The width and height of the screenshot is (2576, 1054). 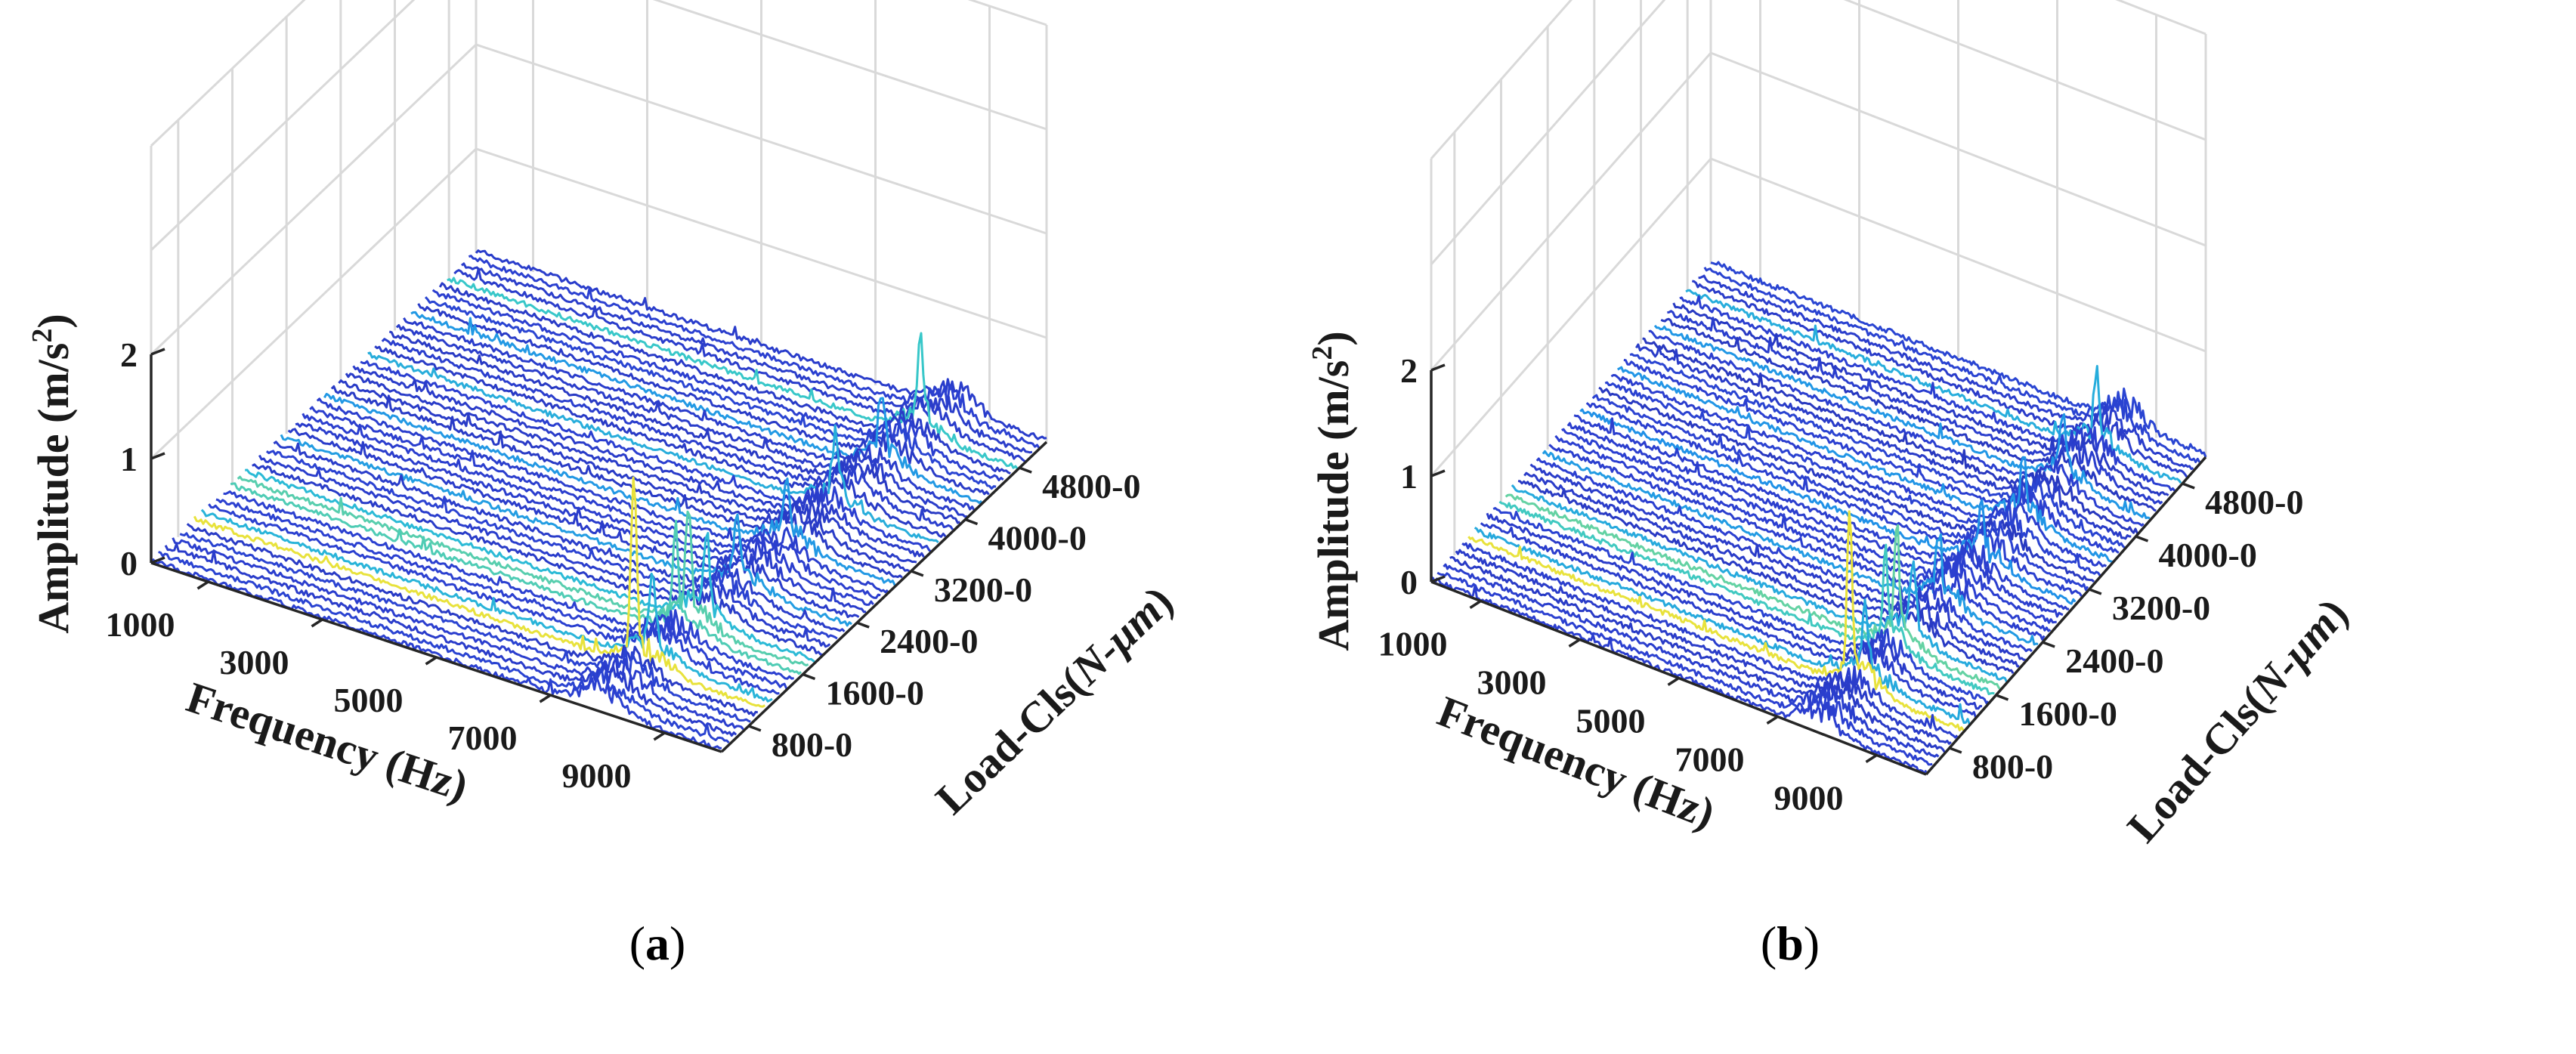 I want to click on z-tick-label: 1, so click(x=129, y=459).